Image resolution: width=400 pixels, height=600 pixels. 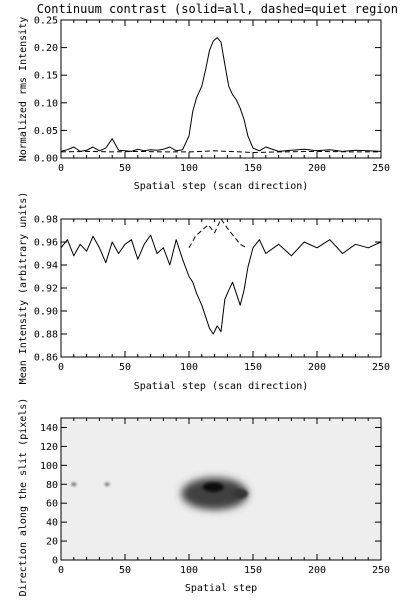 What do you see at coordinates (217, 233) in the screenshot?
I see `panel-2-series-dashed-line` at bounding box center [217, 233].